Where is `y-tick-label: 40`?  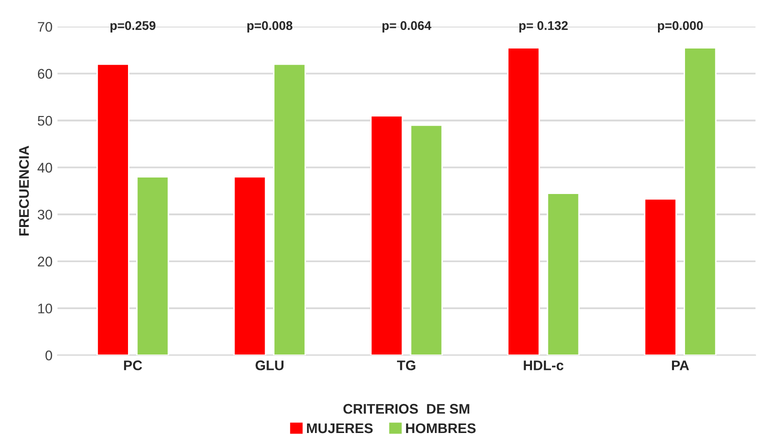
y-tick-label: 40 is located at coordinates (45, 167).